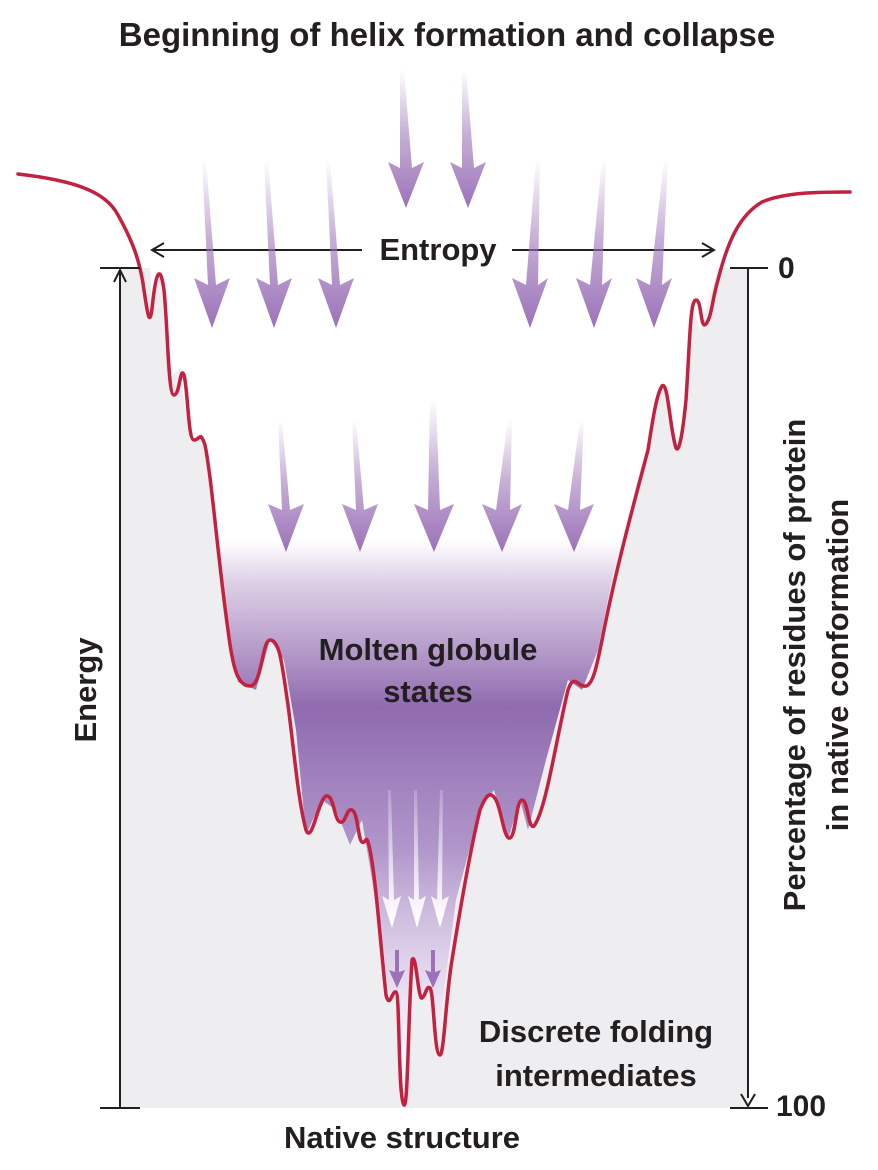 This screenshot has width=878, height=1170. What do you see at coordinates (120, 688) in the screenshot?
I see `energy-axis` at bounding box center [120, 688].